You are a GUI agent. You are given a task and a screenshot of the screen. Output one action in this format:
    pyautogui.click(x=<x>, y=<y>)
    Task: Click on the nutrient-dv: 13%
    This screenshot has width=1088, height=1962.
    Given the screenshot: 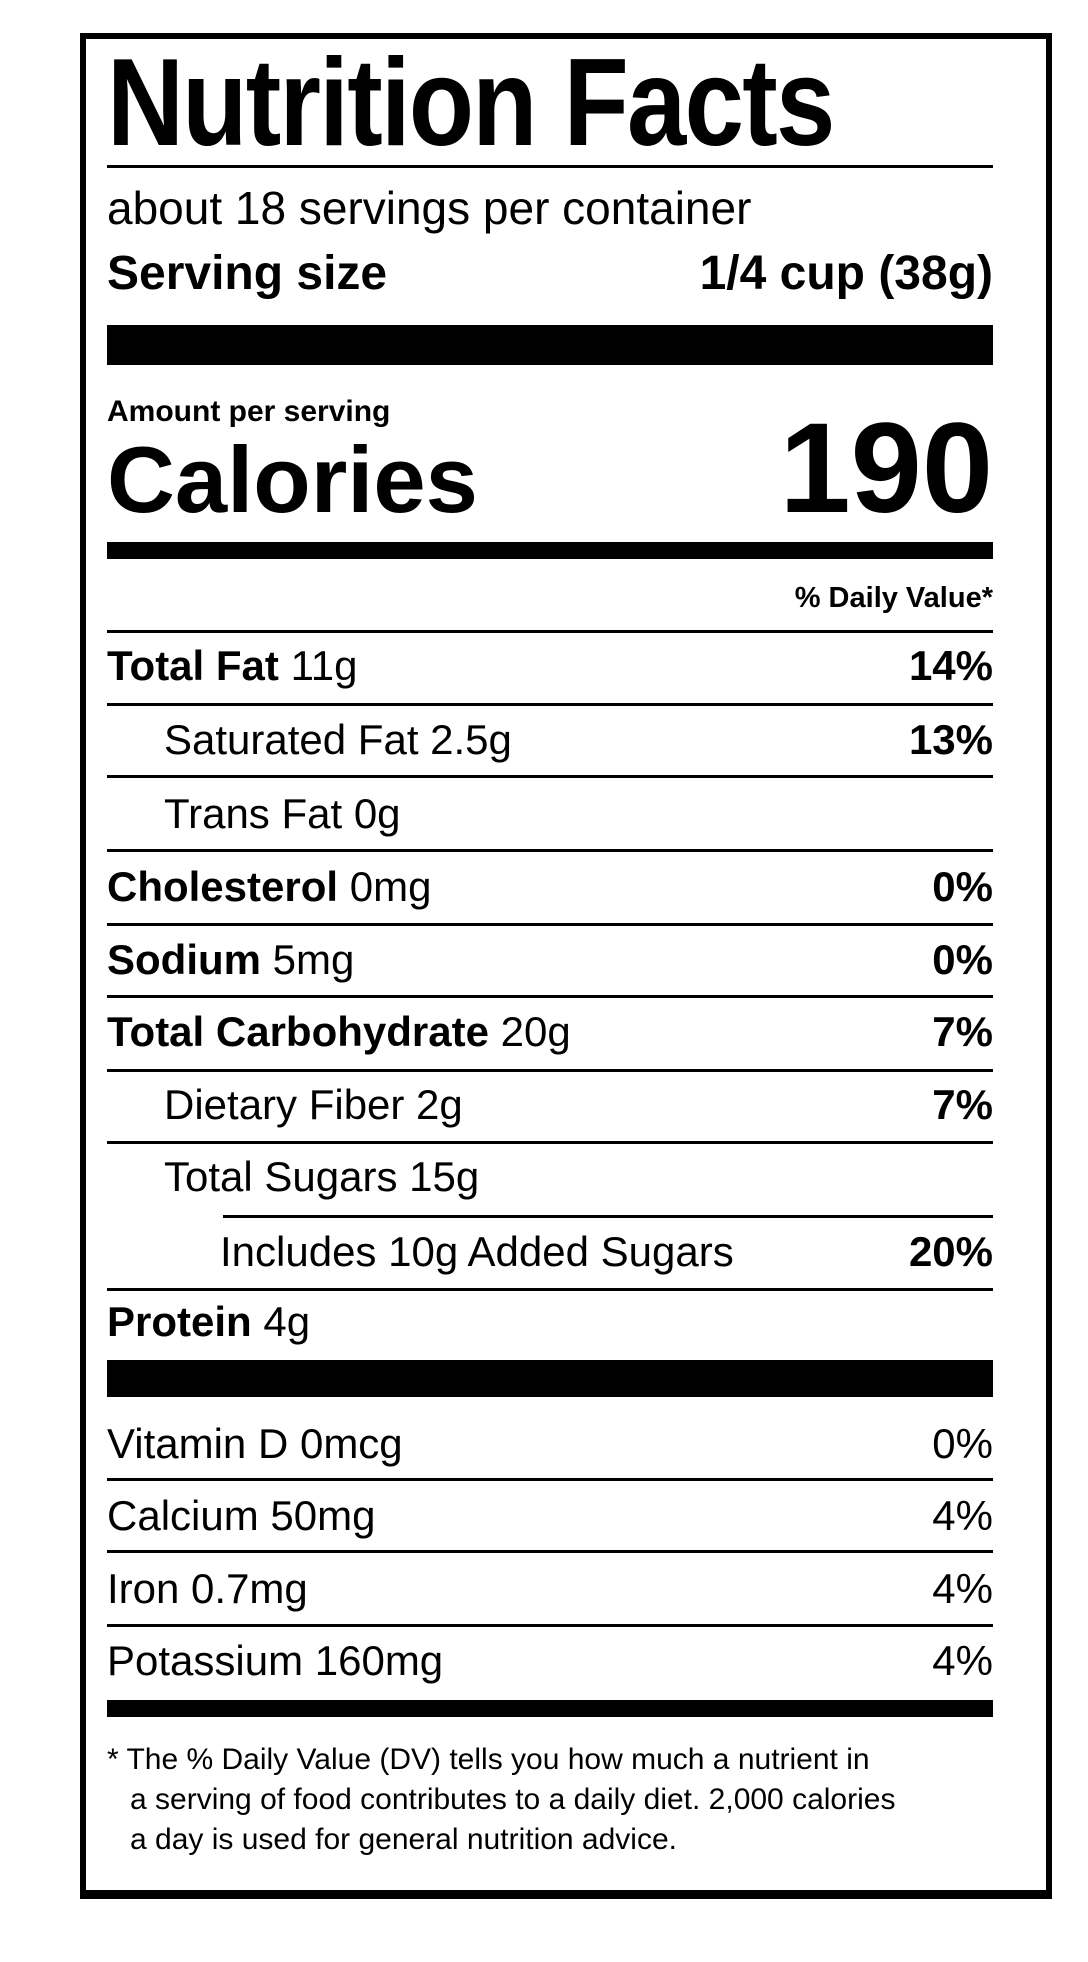 What is the action you would take?
    pyautogui.click(x=950, y=739)
    